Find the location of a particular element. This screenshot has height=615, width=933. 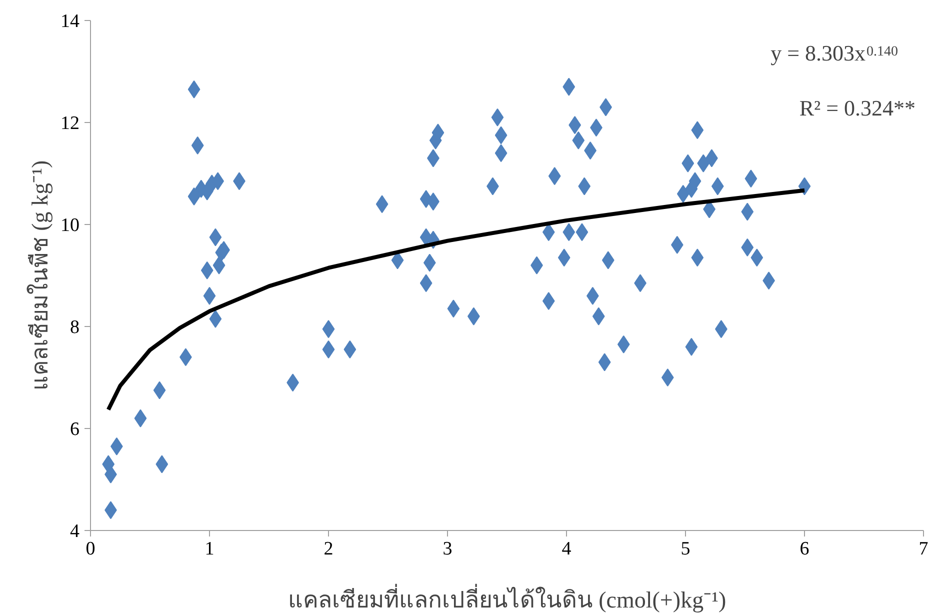

x-tick-label: 6 is located at coordinates (805, 549).